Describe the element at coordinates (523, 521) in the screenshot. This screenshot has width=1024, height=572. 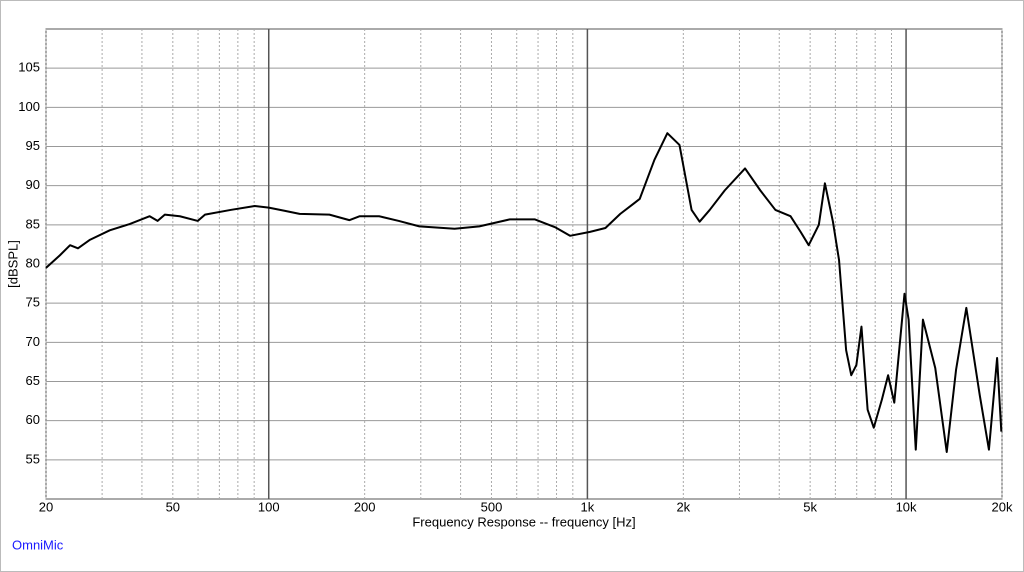
I see `x-axis-label: Frequency Response -- frequency [Hz]` at that location.